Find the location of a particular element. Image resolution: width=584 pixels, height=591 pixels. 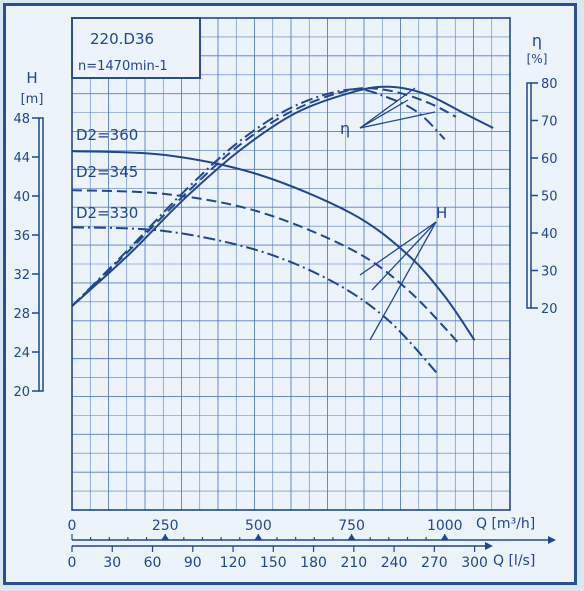

x-secondary-tick-label: 0 is located at coordinates (72, 563).